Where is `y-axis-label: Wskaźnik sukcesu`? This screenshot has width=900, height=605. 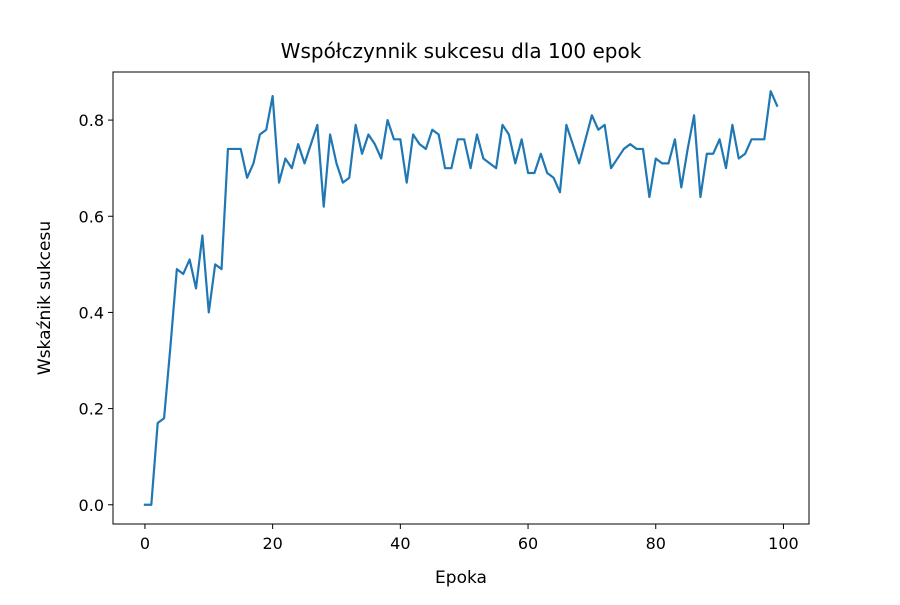 y-axis-label: Wskaźnik sukcesu is located at coordinates (45, 298).